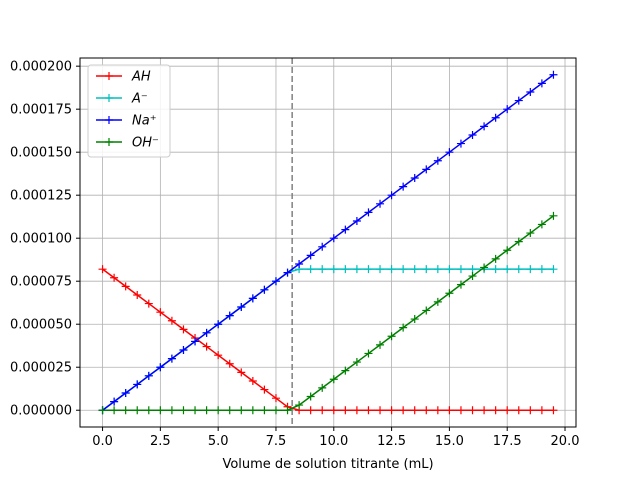 This screenshot has width=640, height=480. Describe the element at coordinates (145, 143) in the screenshot. I see `legend-label: OH⁻` at that location.